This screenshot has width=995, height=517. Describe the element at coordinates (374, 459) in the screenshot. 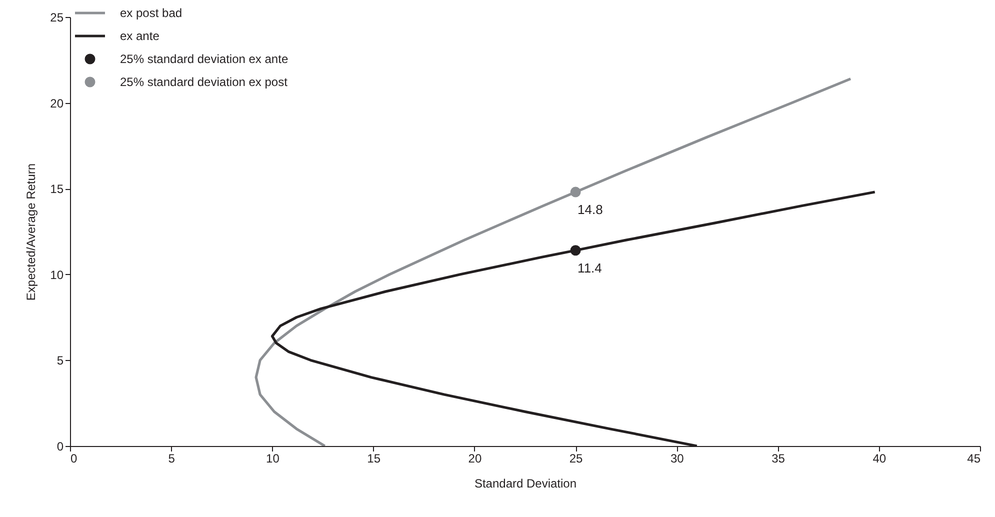

I see `x-tick-label: 15` at that location.